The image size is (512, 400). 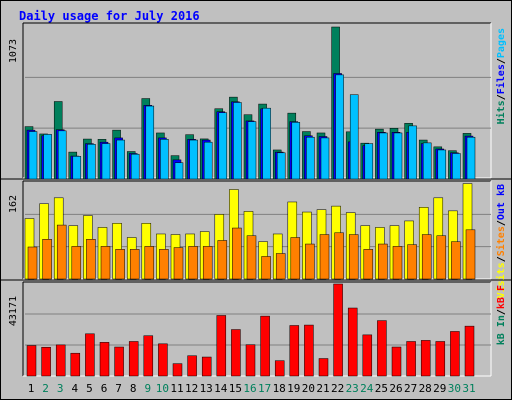 I want to click on day-label-10: 10, so click(x=162, y=388).